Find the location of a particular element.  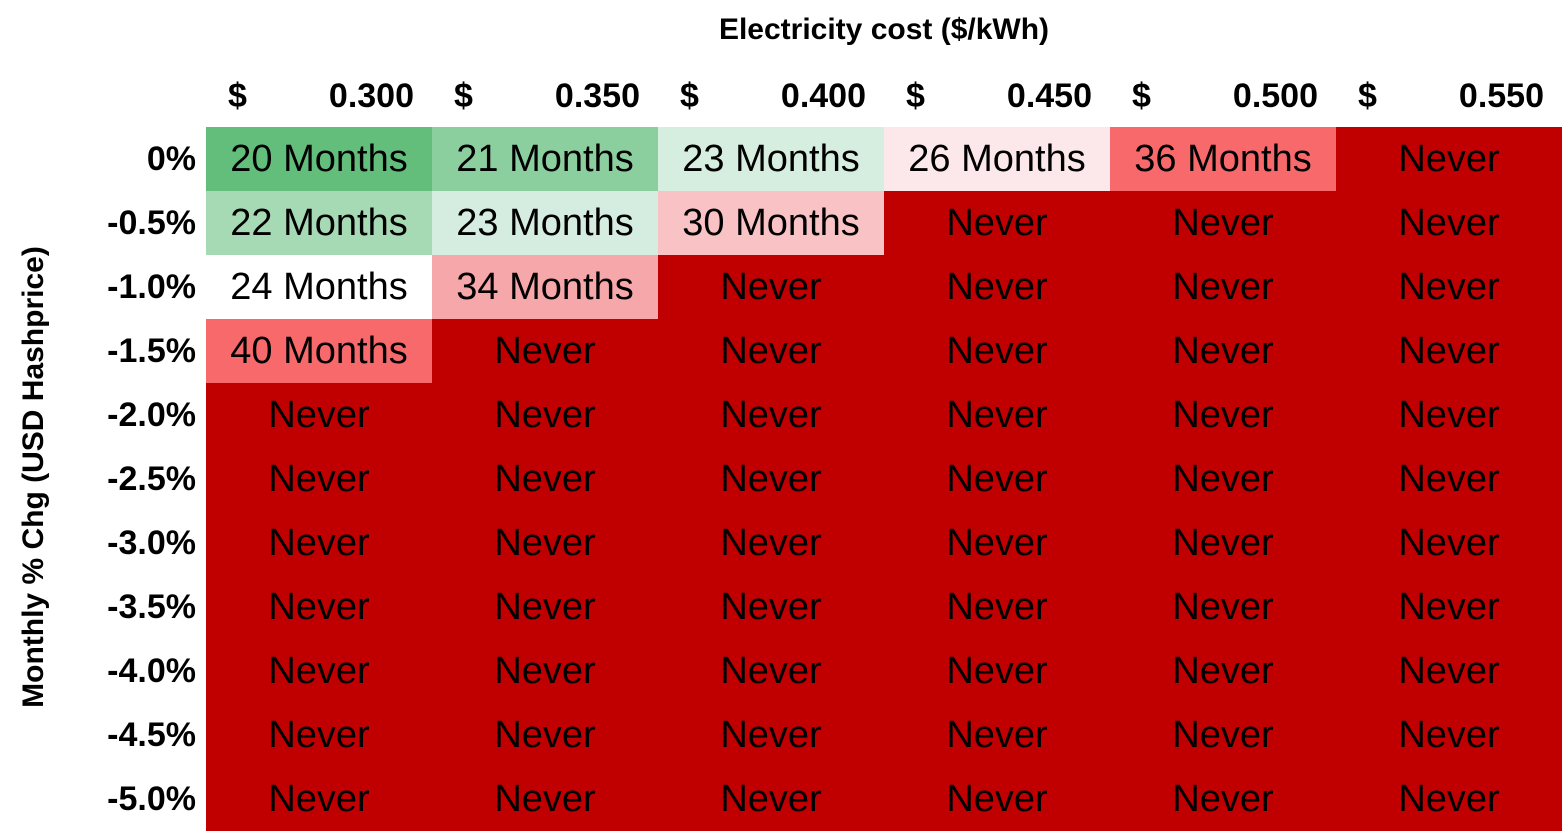

heatmap-cell: 40 Months is located at coordinates (319, 351).